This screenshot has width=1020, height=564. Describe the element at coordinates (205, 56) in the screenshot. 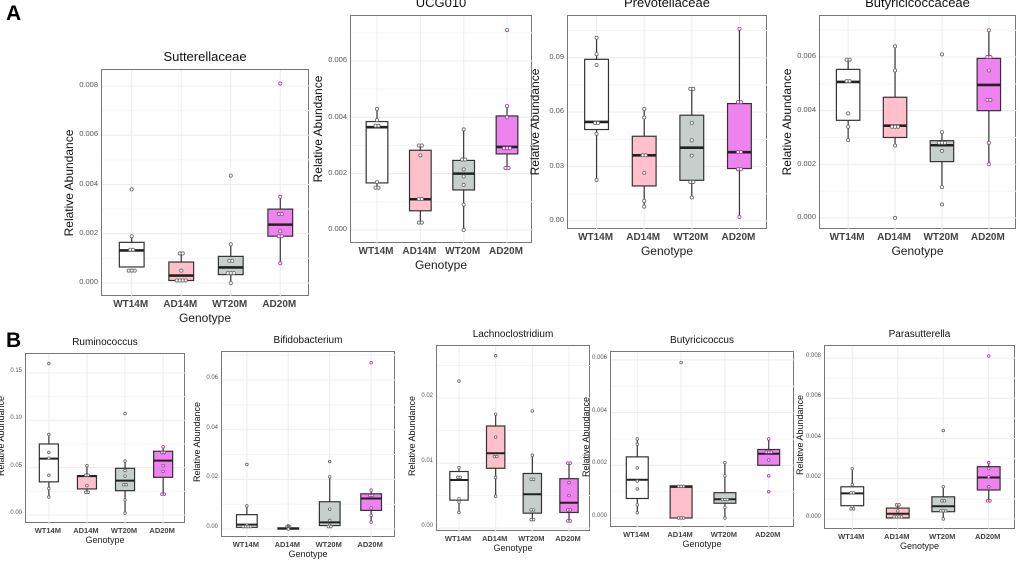

I see `chart-title: Sutterellaceae` at that location.